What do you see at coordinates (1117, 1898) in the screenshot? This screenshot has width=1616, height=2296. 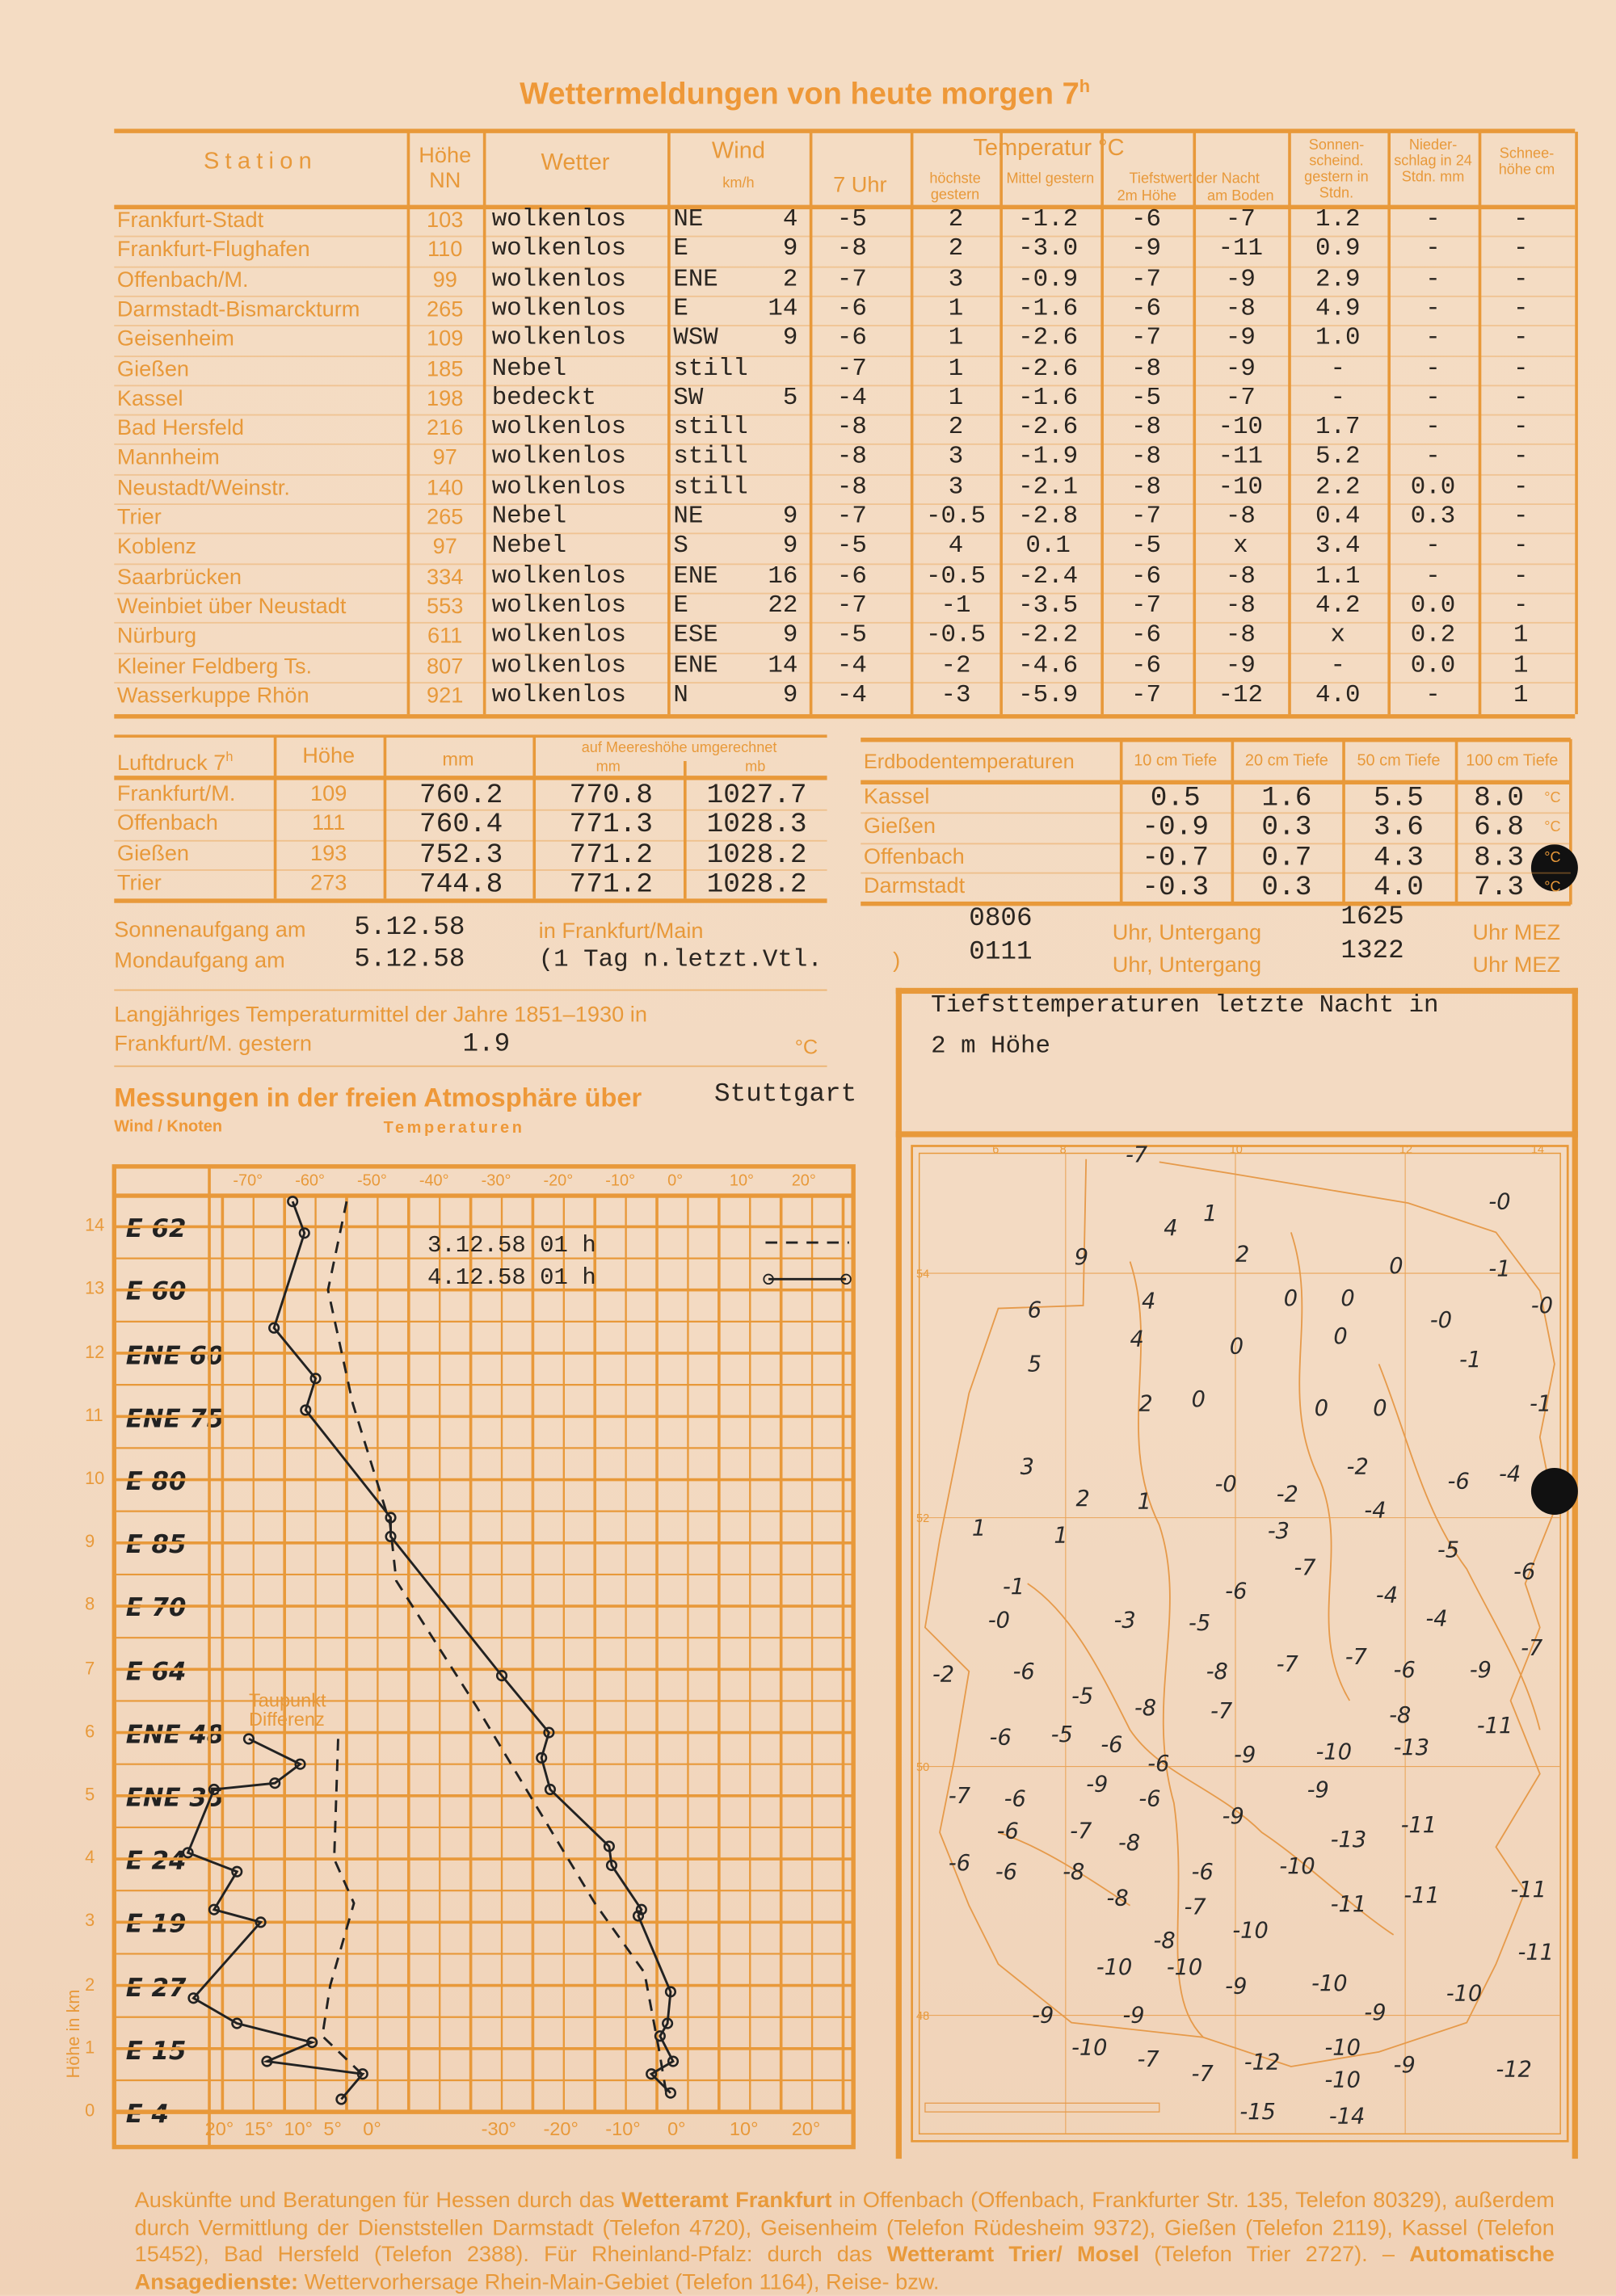 I see `map-temperature-value: -8` at bounding box center [1117, 1898].